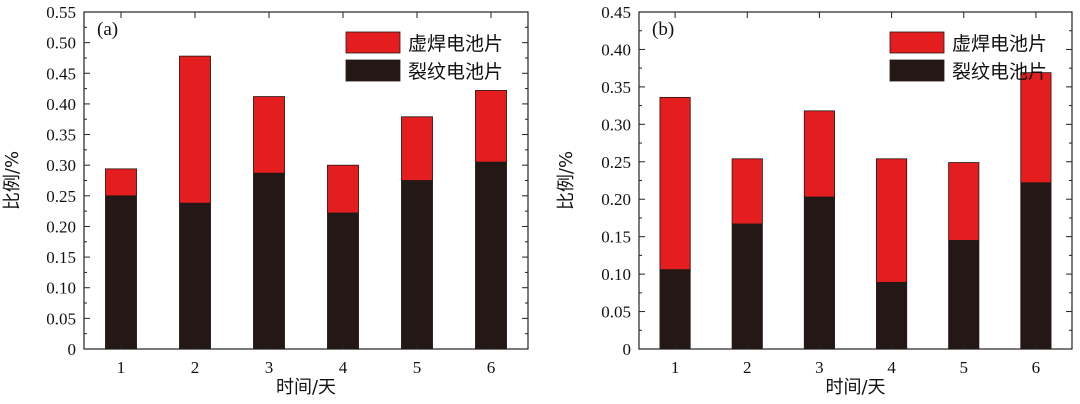 The width and height of the screenshot is (1080, 404). Describe the element at coordinates (61, 43) in the screenshot. I see `y-tick-label: 0.50` at that location.